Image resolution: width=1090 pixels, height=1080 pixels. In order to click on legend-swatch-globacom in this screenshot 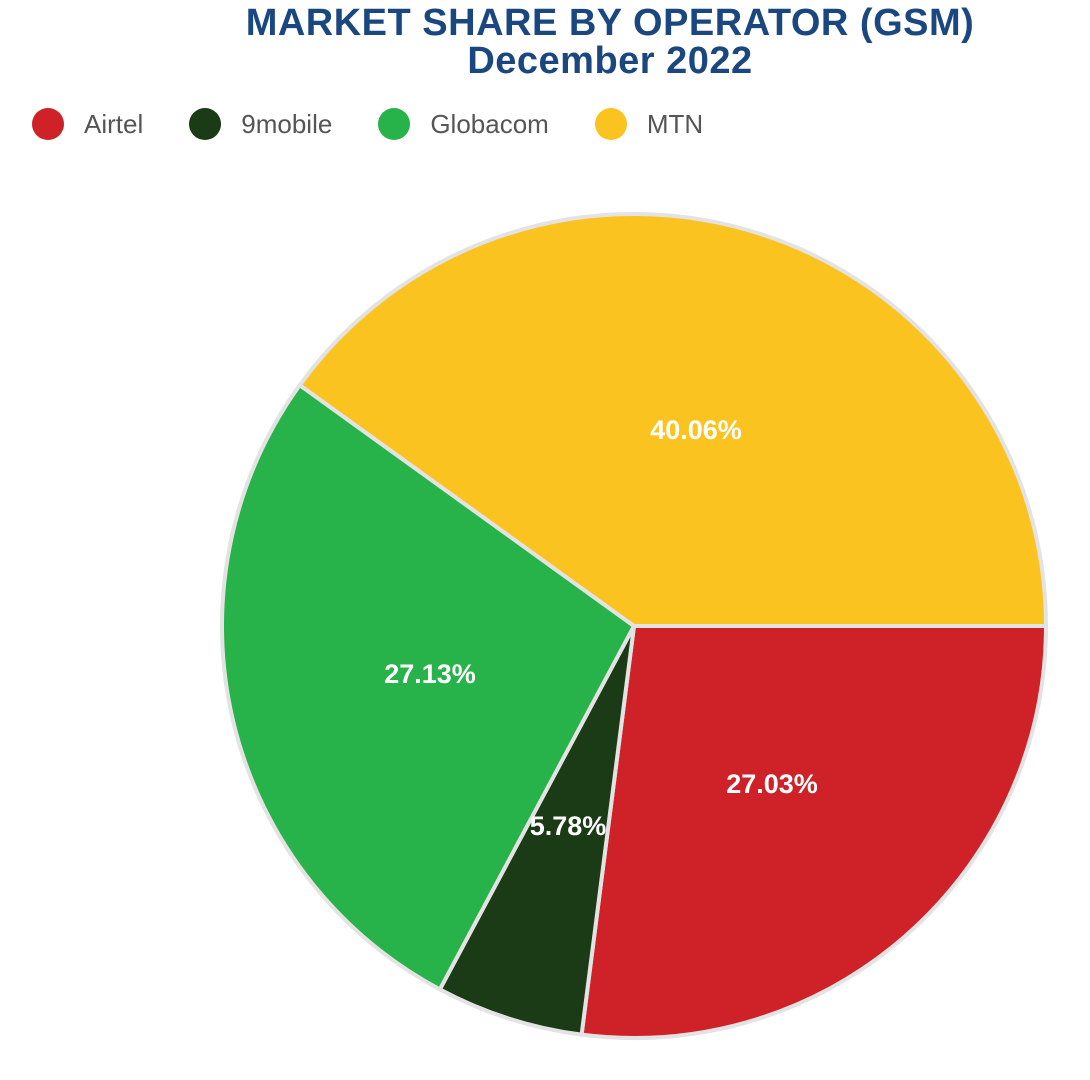, I will do `click(394, 124)`.